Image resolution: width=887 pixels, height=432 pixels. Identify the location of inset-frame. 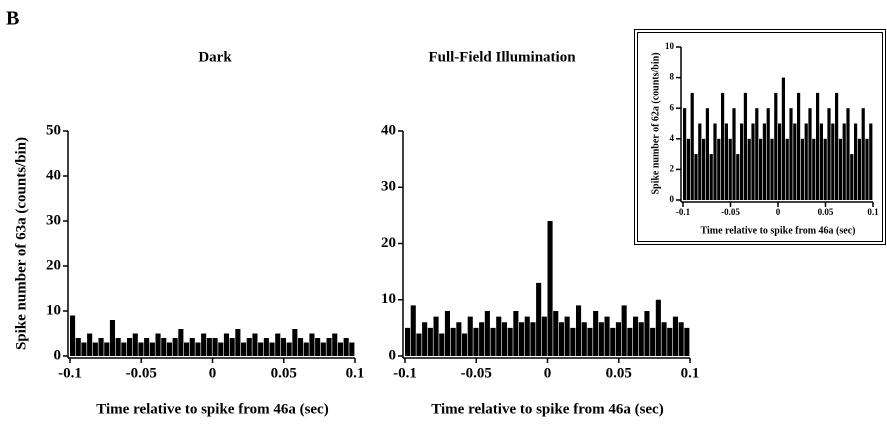
(760, 137).